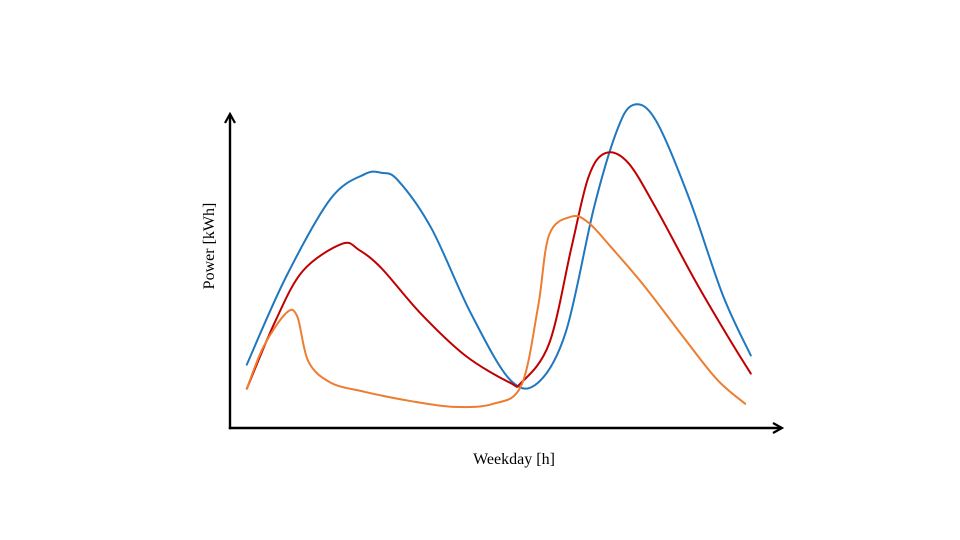 The height and width of the screenshot is (540, 960). Describe the element at coordinates (209, 246) in the screenshot. I see `y-axis-title: Power [kWh]` at that location.